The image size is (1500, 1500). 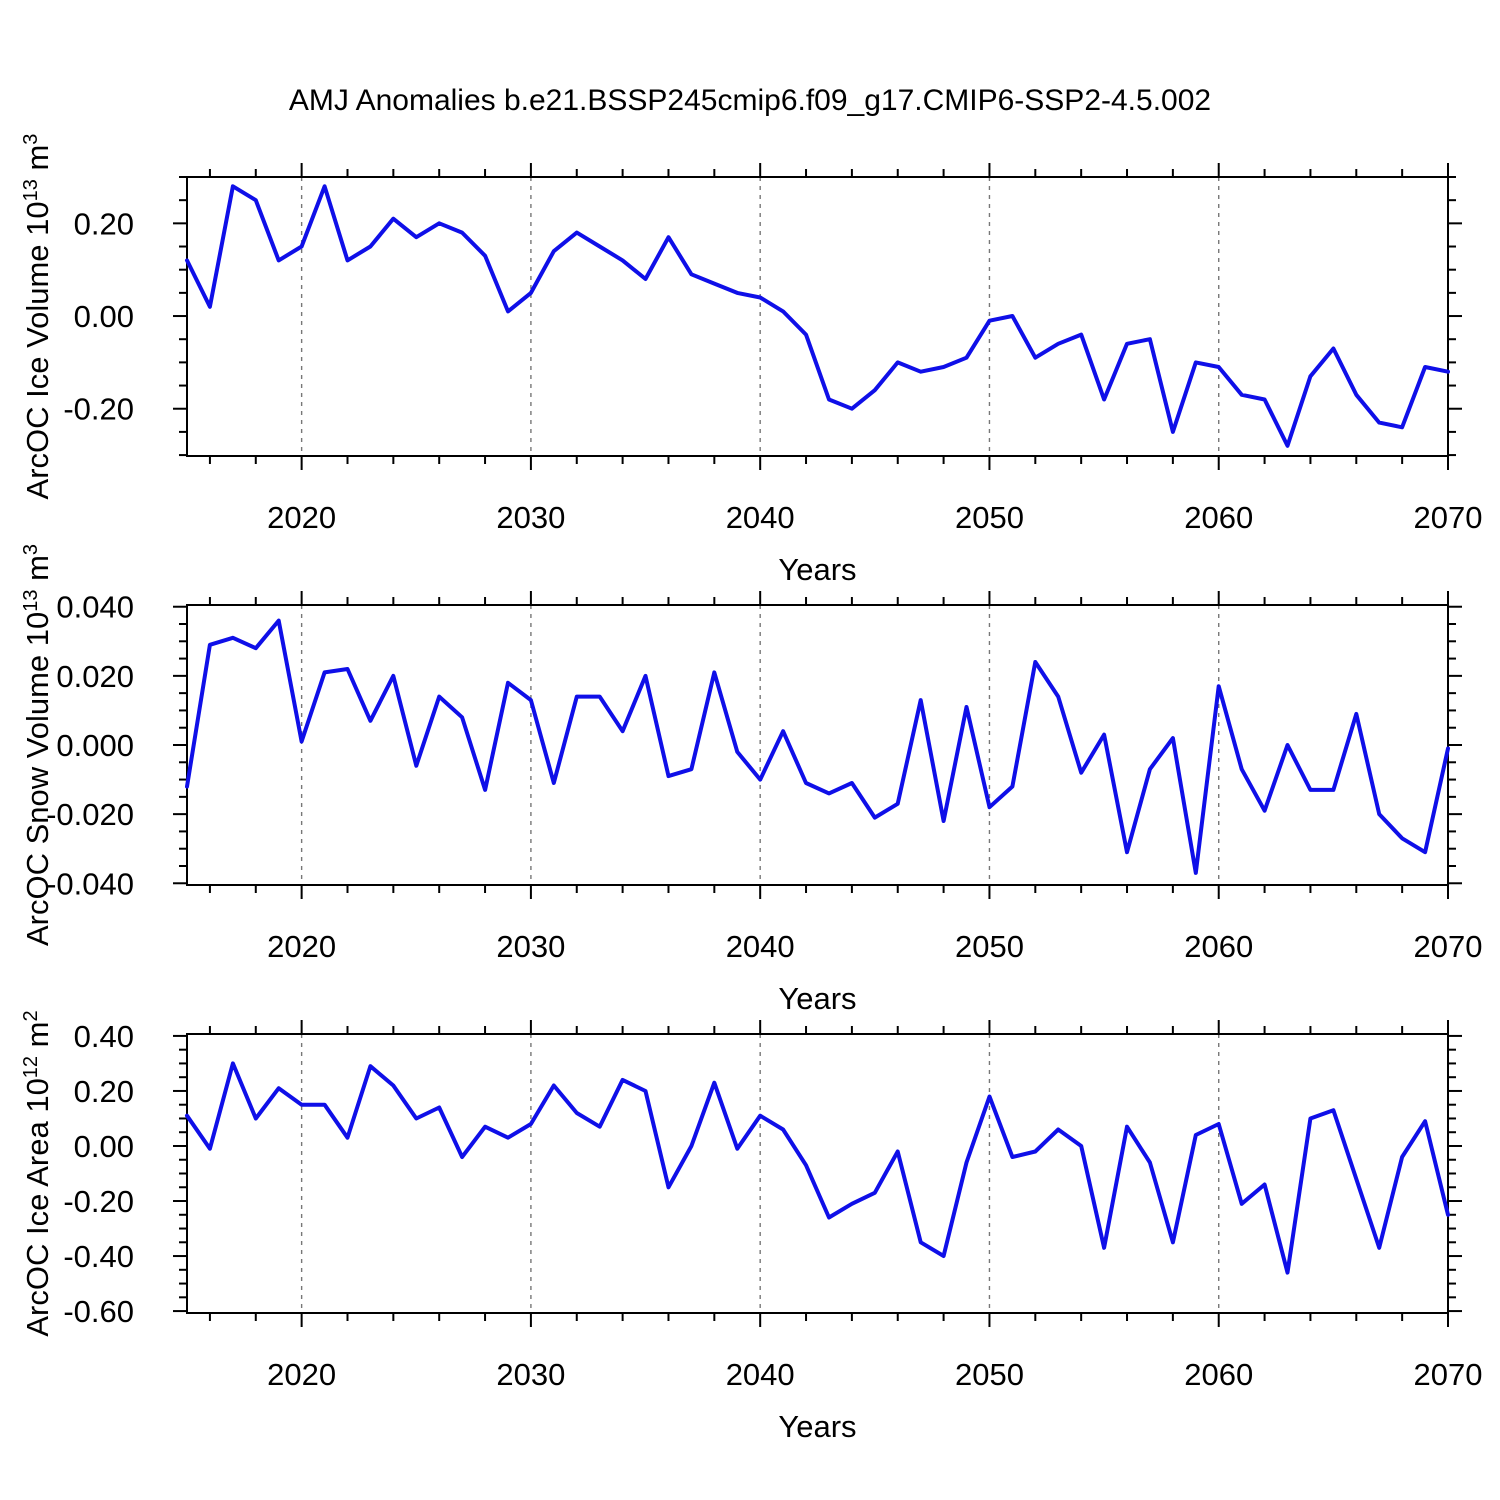 I want to click on y-axis-title: ArcOC Snow Volume 1013 m3, so click(x=37, y=745).